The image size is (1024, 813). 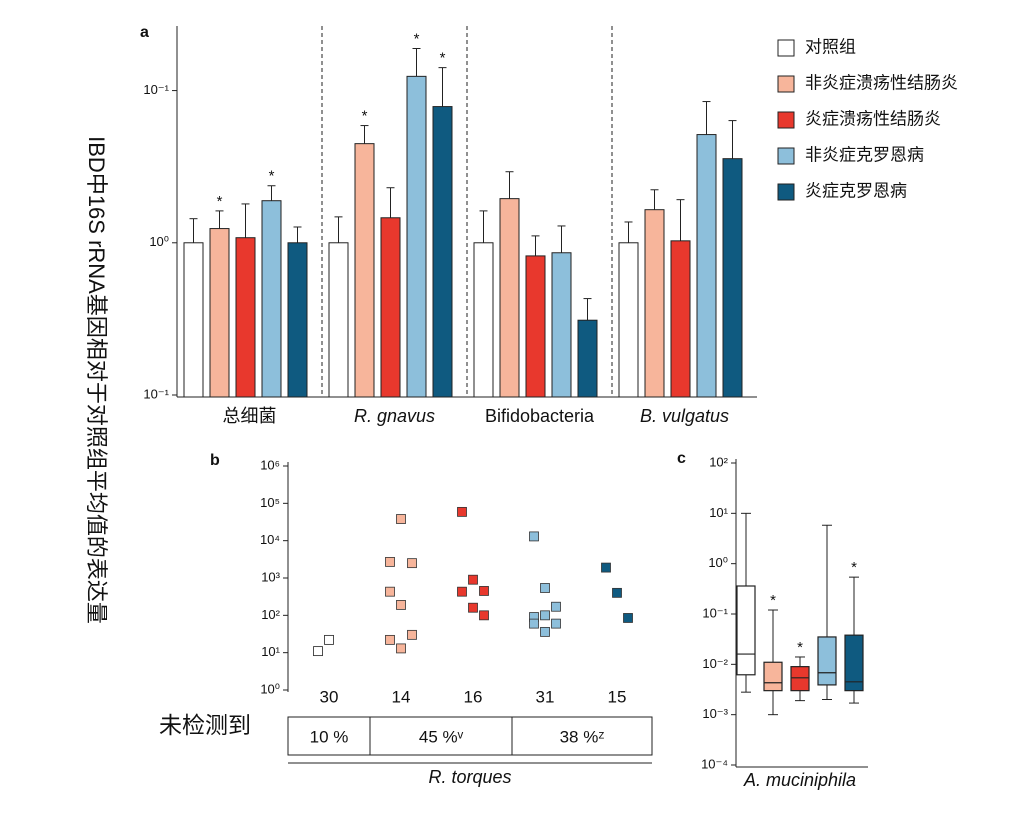 What do you see at coordinates (270, 539) in the screenshot?
I see `y-tick-label: 10⁴` at bounding box center [270, 539].